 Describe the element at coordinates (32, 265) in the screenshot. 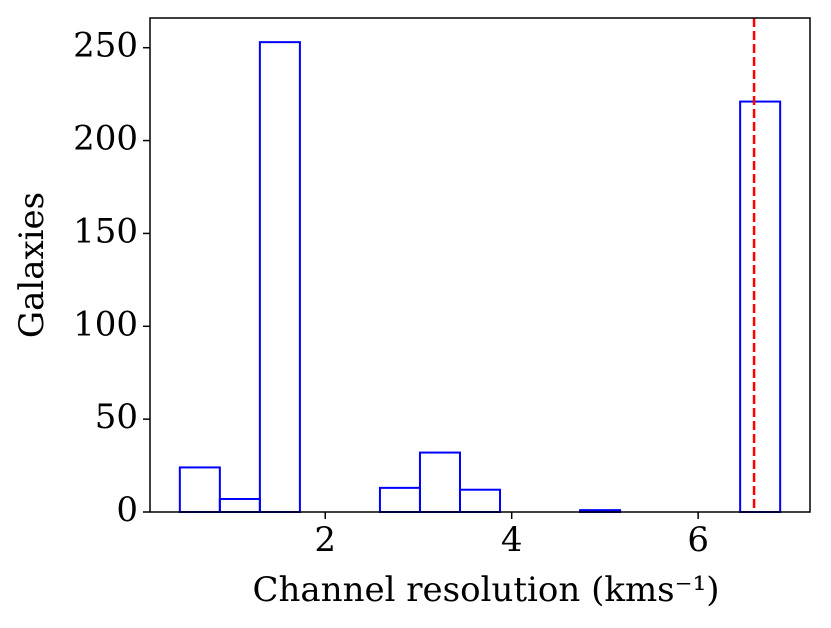

I see `y-axis-label: Galaxies` at that location.